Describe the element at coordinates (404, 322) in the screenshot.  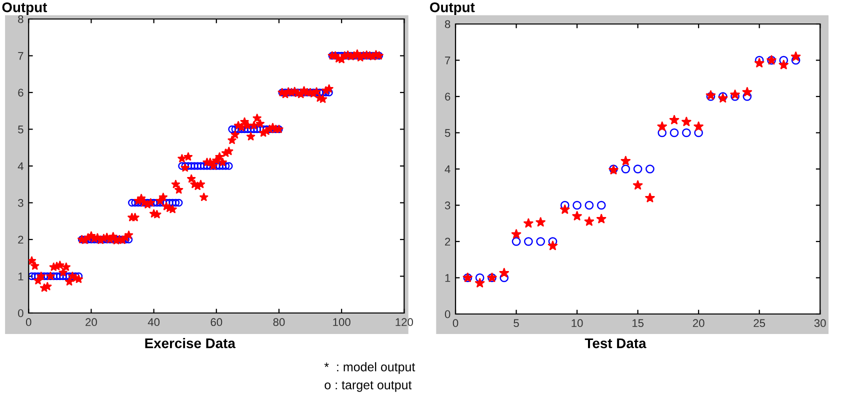
I see `x-tick-label: 120` at that location.